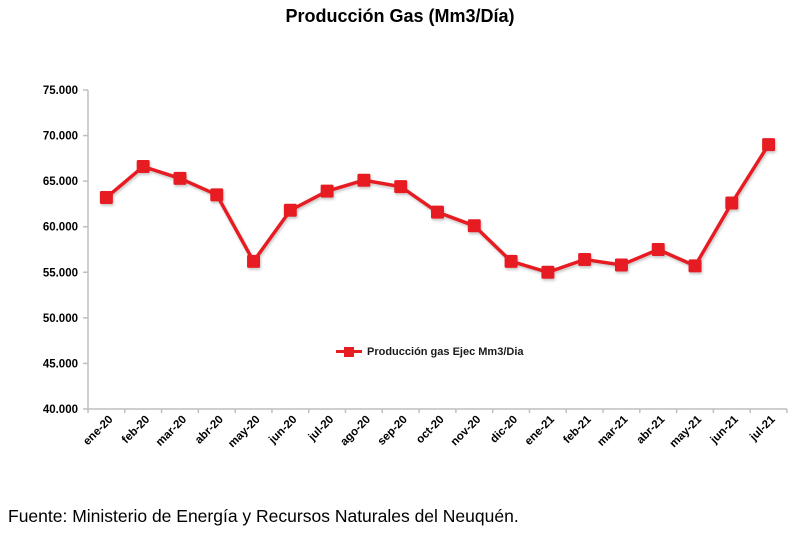  Describe the element at coordinates (244, 432) in the screenshot. I see `x-axis-tick-label: may-20` at that location.